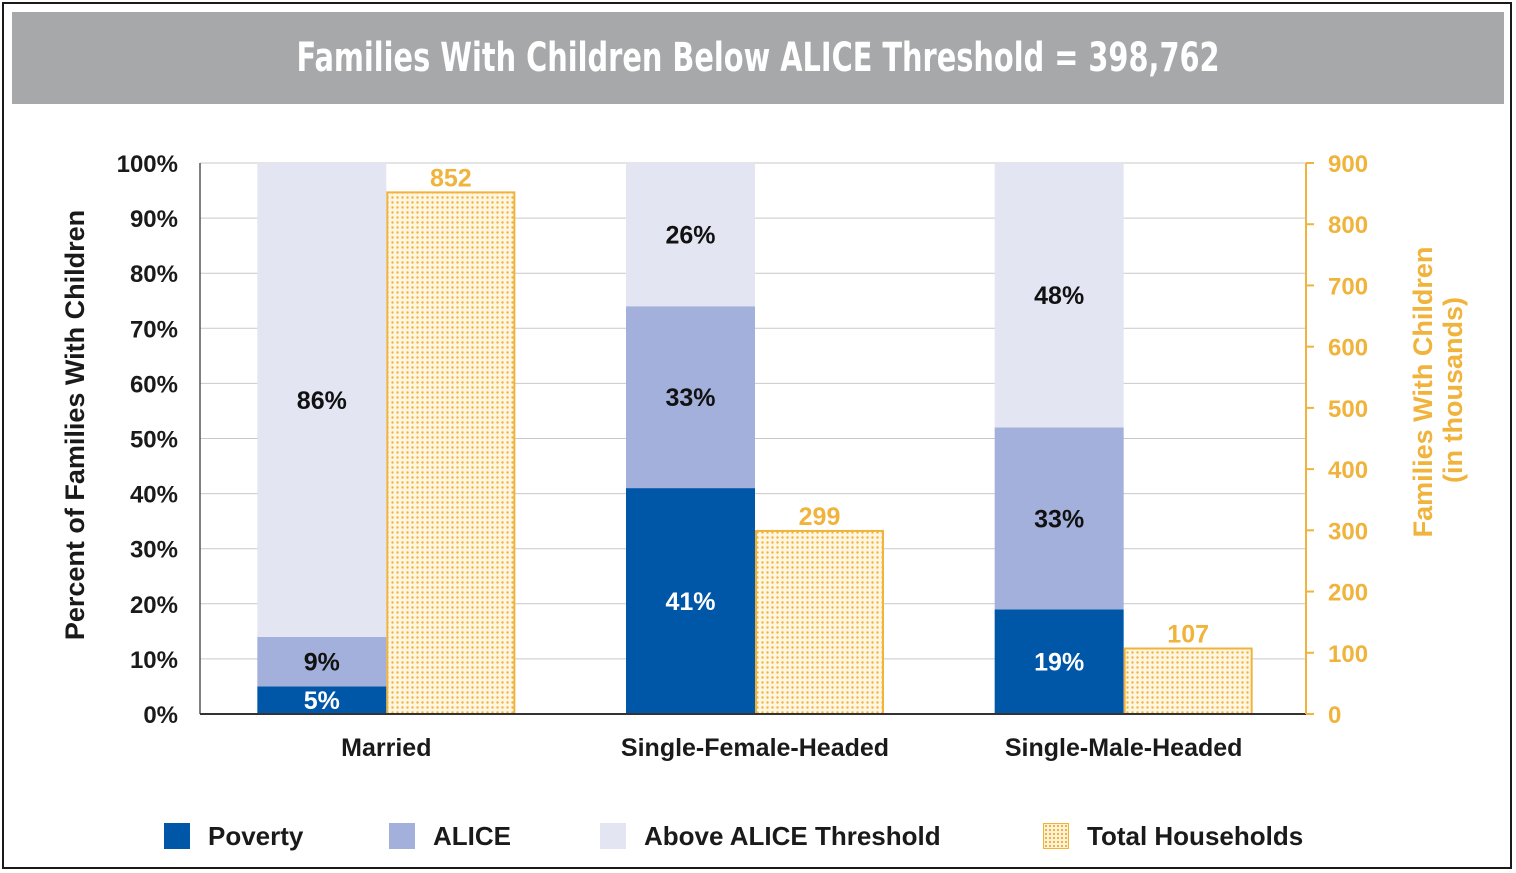 This screenshot has height=873, width=1516. What do you see at coordinates (755, 748) in the screenshot?
I see `x-tick-label: Single-Female-Headed` at bounding box center [755, 748].